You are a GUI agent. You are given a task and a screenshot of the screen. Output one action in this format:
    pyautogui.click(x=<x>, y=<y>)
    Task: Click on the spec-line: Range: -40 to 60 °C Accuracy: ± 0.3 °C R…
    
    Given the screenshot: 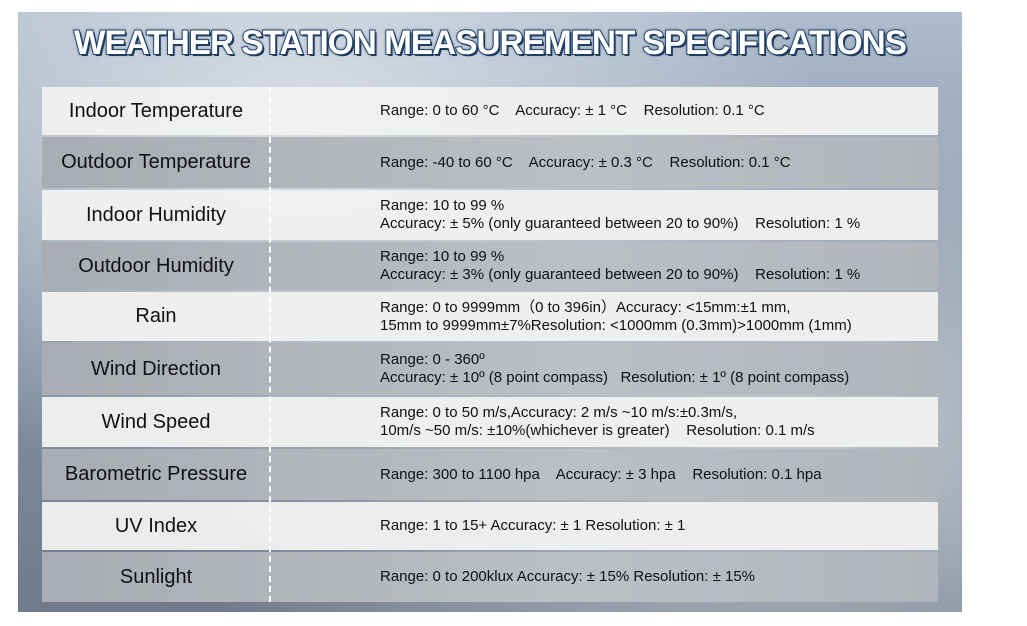 What is the action you would take?
    pyautogui.click(x=585, y=162)
    